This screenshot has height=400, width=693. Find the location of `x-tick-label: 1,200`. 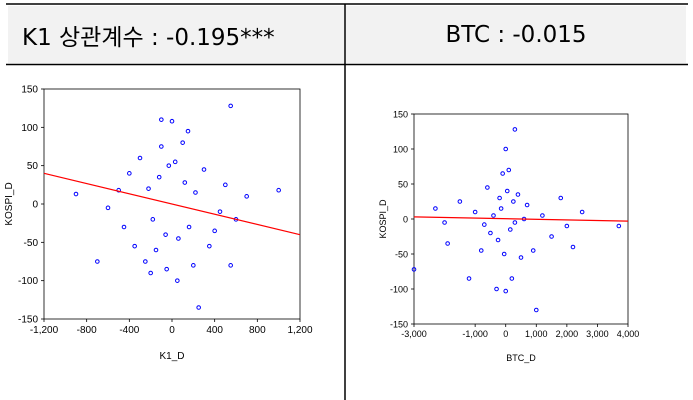

x-tick-label: 1,200 is located at coordinates (299, 330).